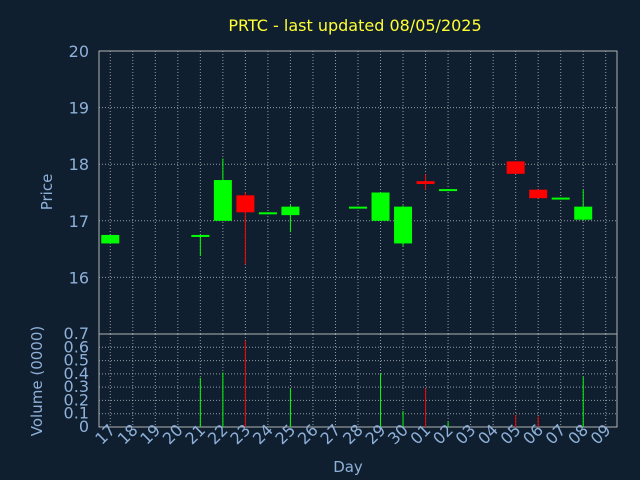  I want to click on price-tick-label: 17, so click(79, 221).